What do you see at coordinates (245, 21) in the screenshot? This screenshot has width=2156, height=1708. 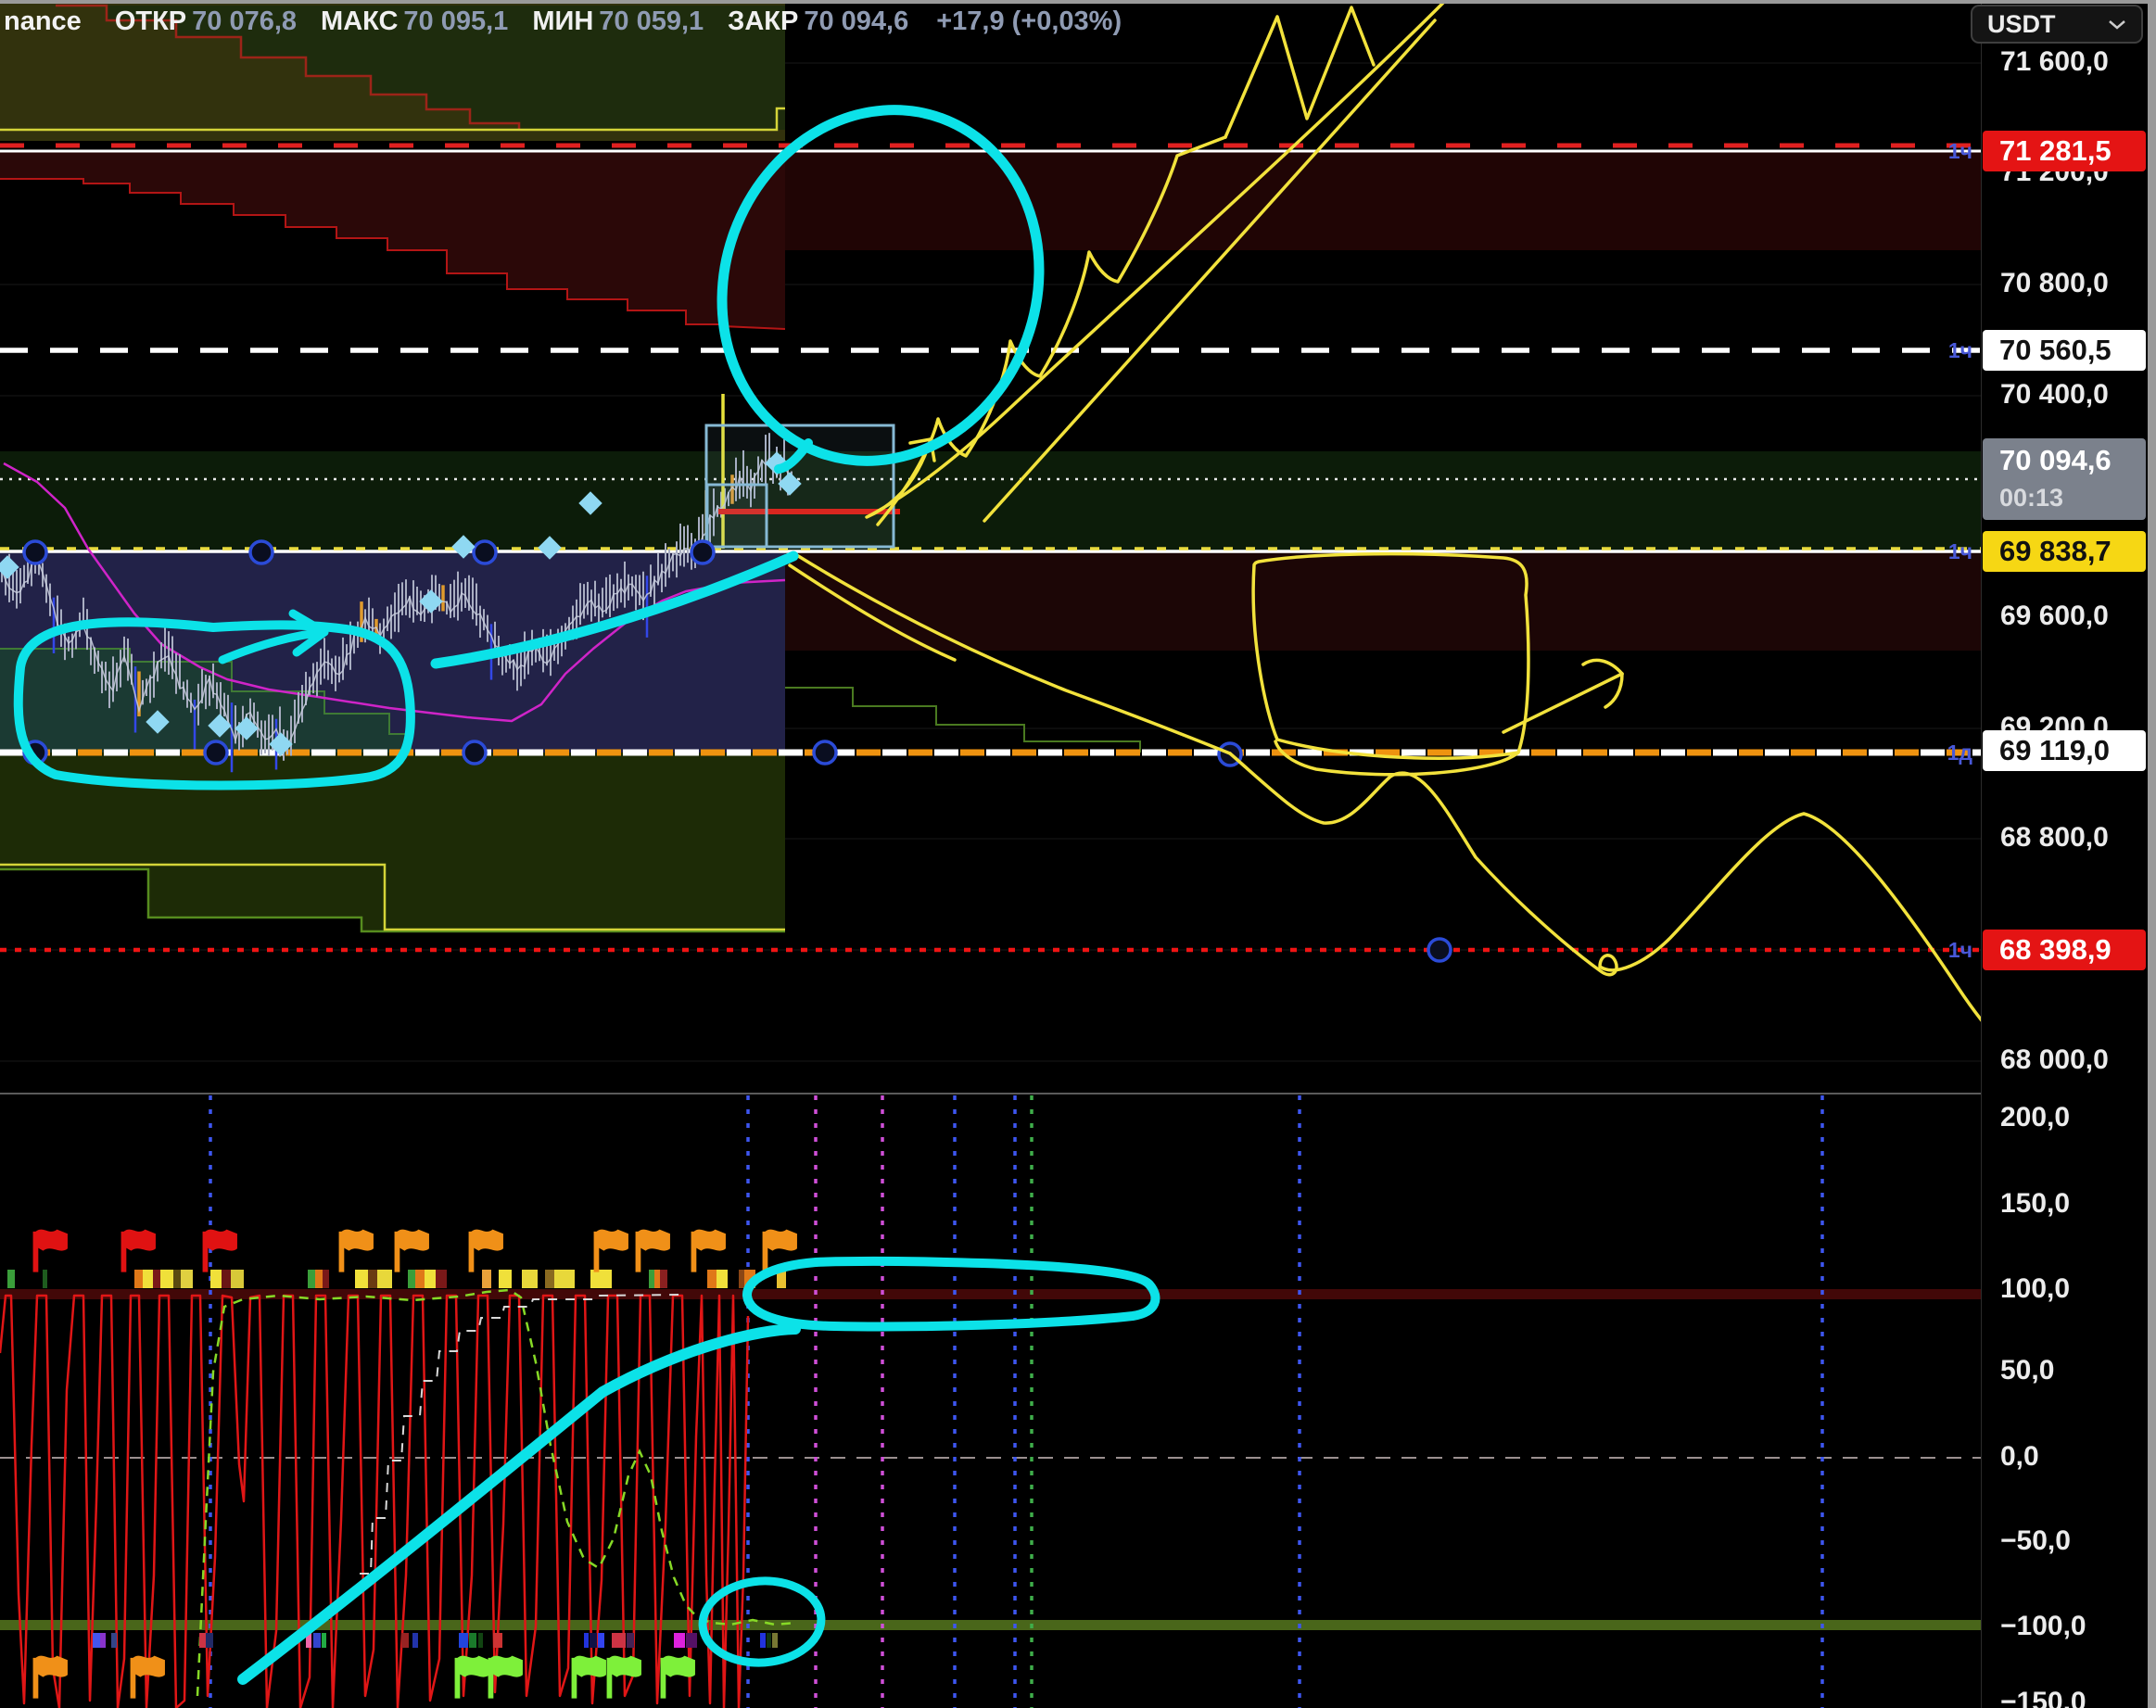 I see `ohlc-open-value: 70 076,8` at bounding box center [245, 21].